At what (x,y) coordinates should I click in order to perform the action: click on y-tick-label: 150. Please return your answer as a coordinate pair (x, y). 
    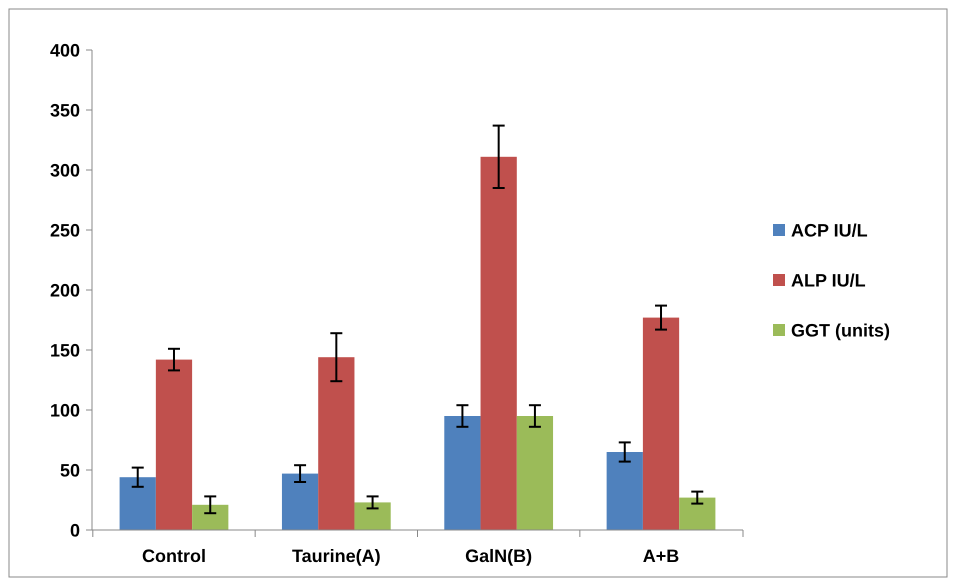
    Looking at the image, I should click on (65, 350).